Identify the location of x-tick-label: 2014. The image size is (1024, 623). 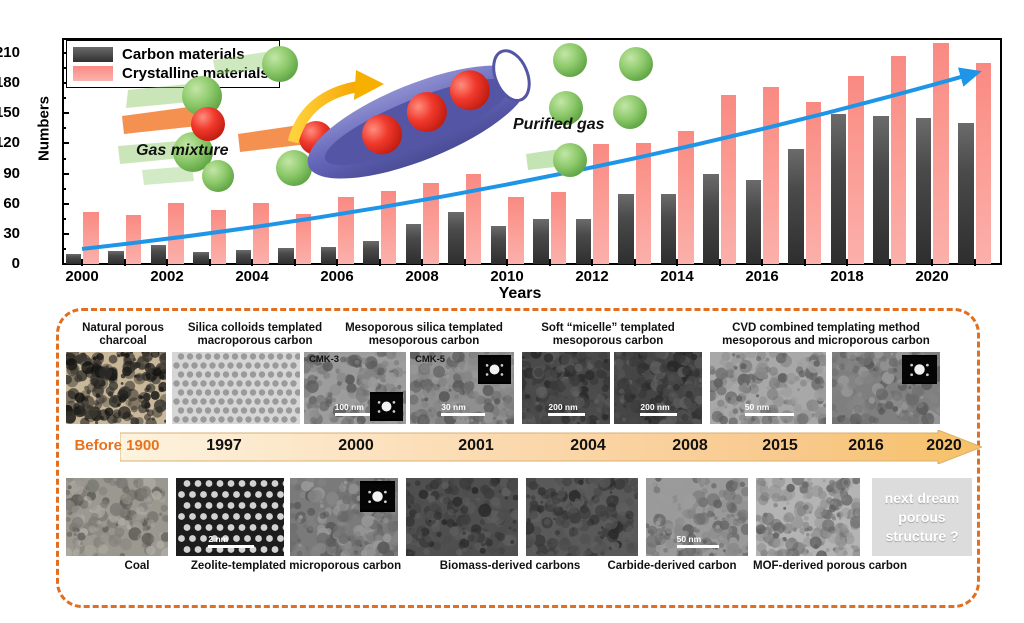
(677, 276).